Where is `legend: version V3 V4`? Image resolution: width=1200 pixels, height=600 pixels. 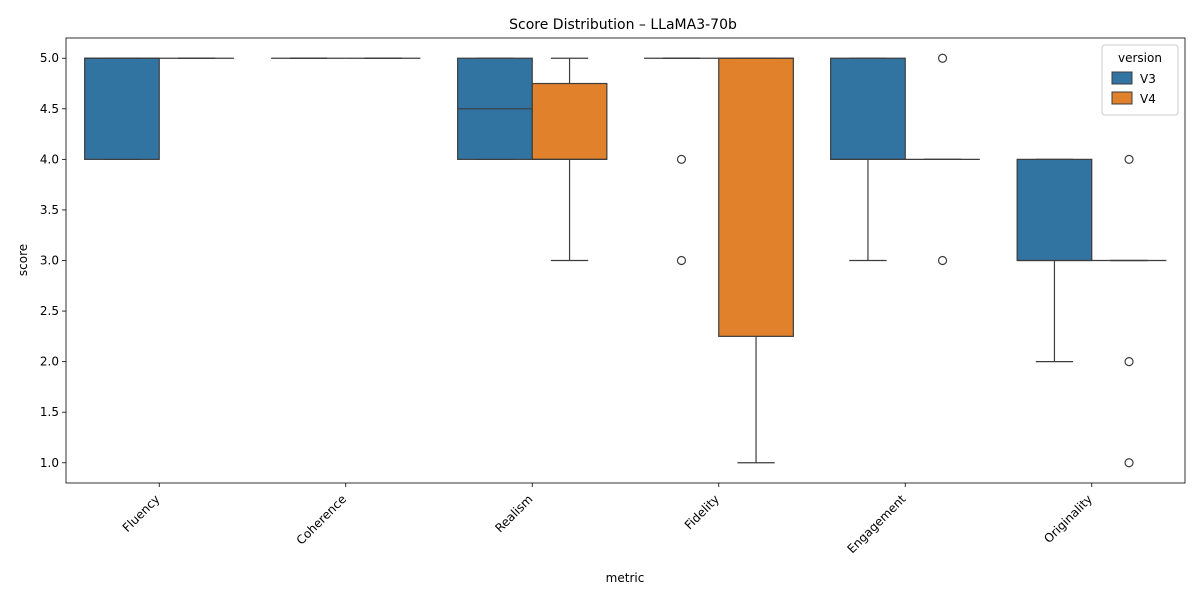 legend: version V3 V4 is located at coordinates (1140, 80).